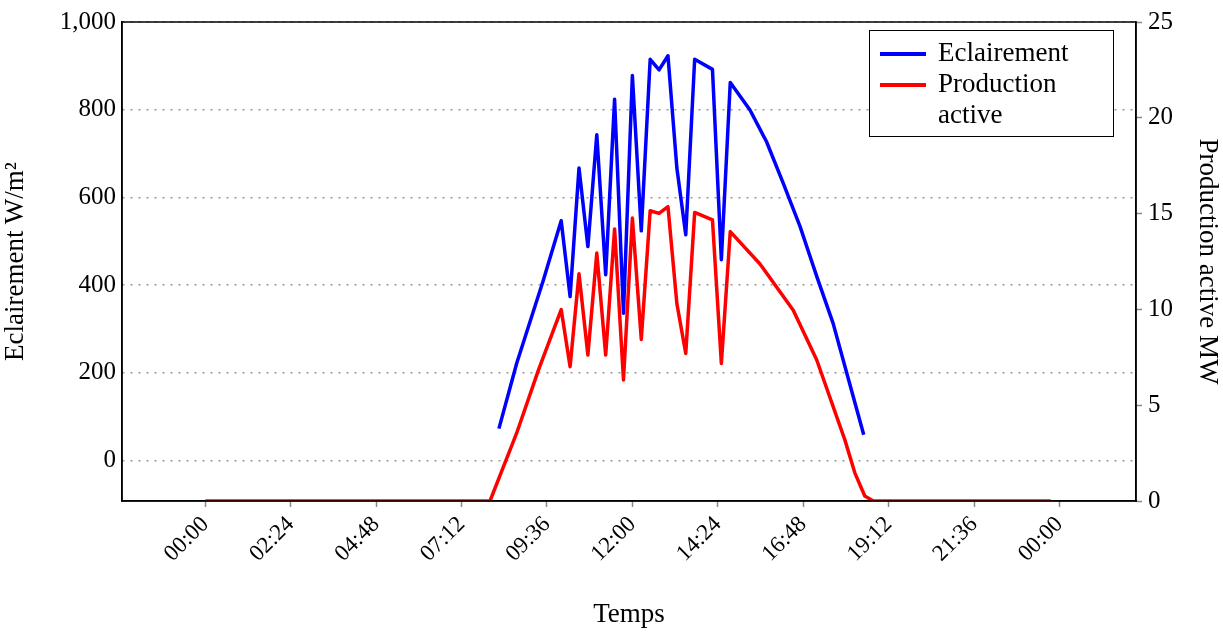  Describe the element at coordinates (15, 261) in the screenshot. I see `y-axis-title: Eclairement W/m²` at that location.